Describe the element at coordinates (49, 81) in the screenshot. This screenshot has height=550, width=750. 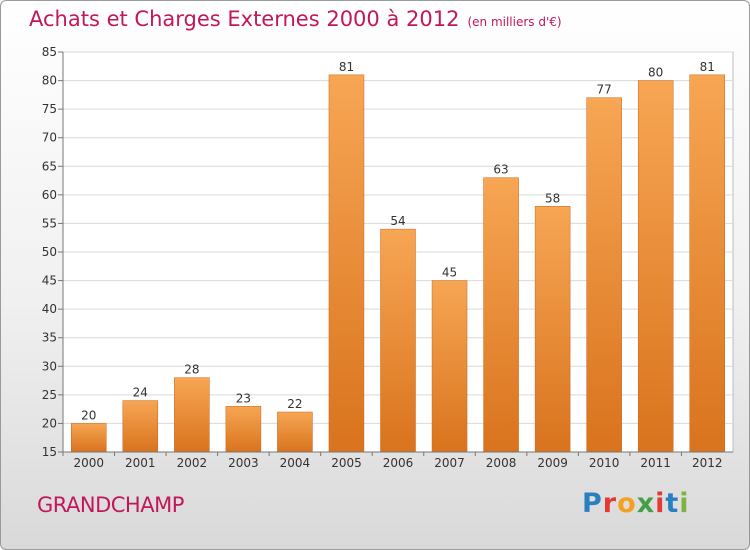
I see `y-tick-label: 80` at that location.